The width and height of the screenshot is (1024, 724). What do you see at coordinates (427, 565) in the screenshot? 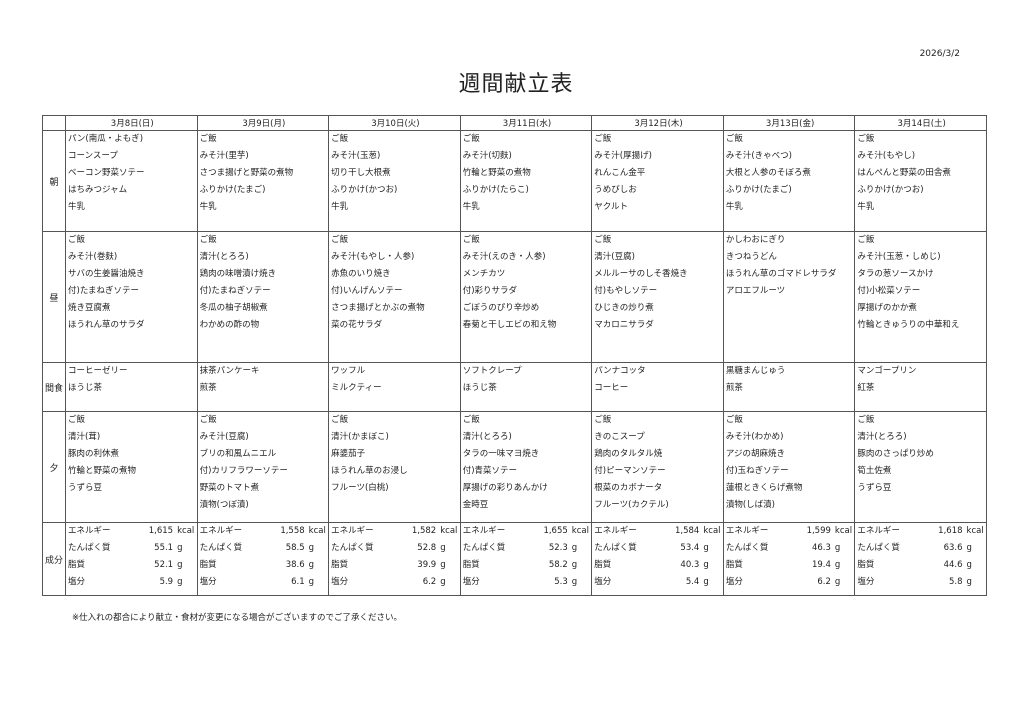
I see `nutrient-value: 39.9` at bounding box center [427, 565].